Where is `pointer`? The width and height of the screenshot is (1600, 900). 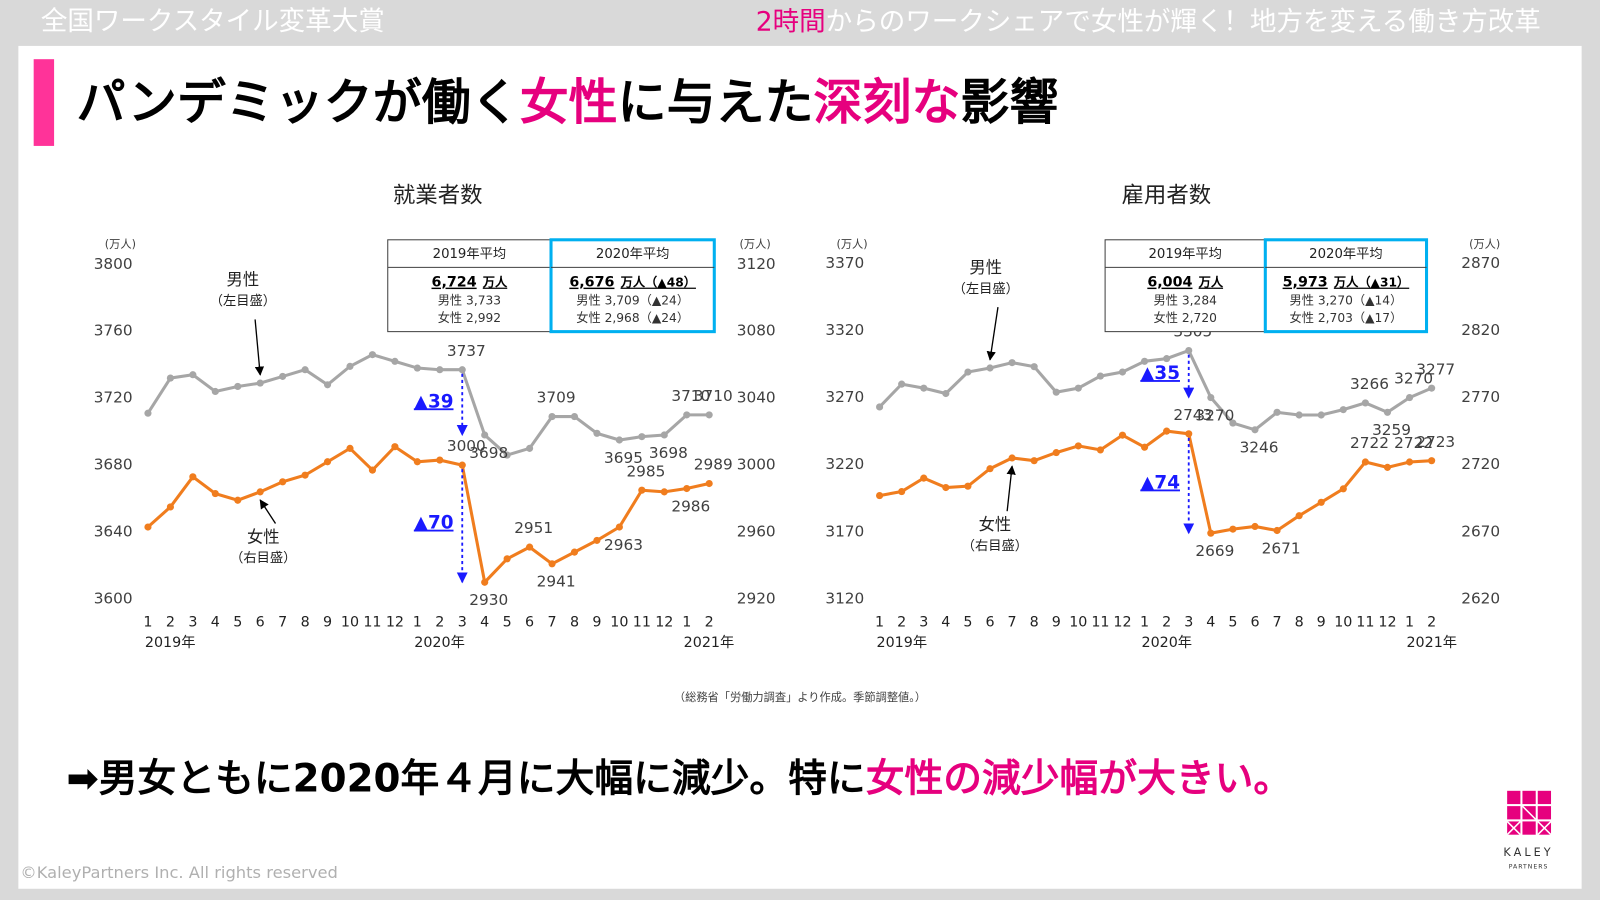
pointer is located at coordinates (1011, 488).